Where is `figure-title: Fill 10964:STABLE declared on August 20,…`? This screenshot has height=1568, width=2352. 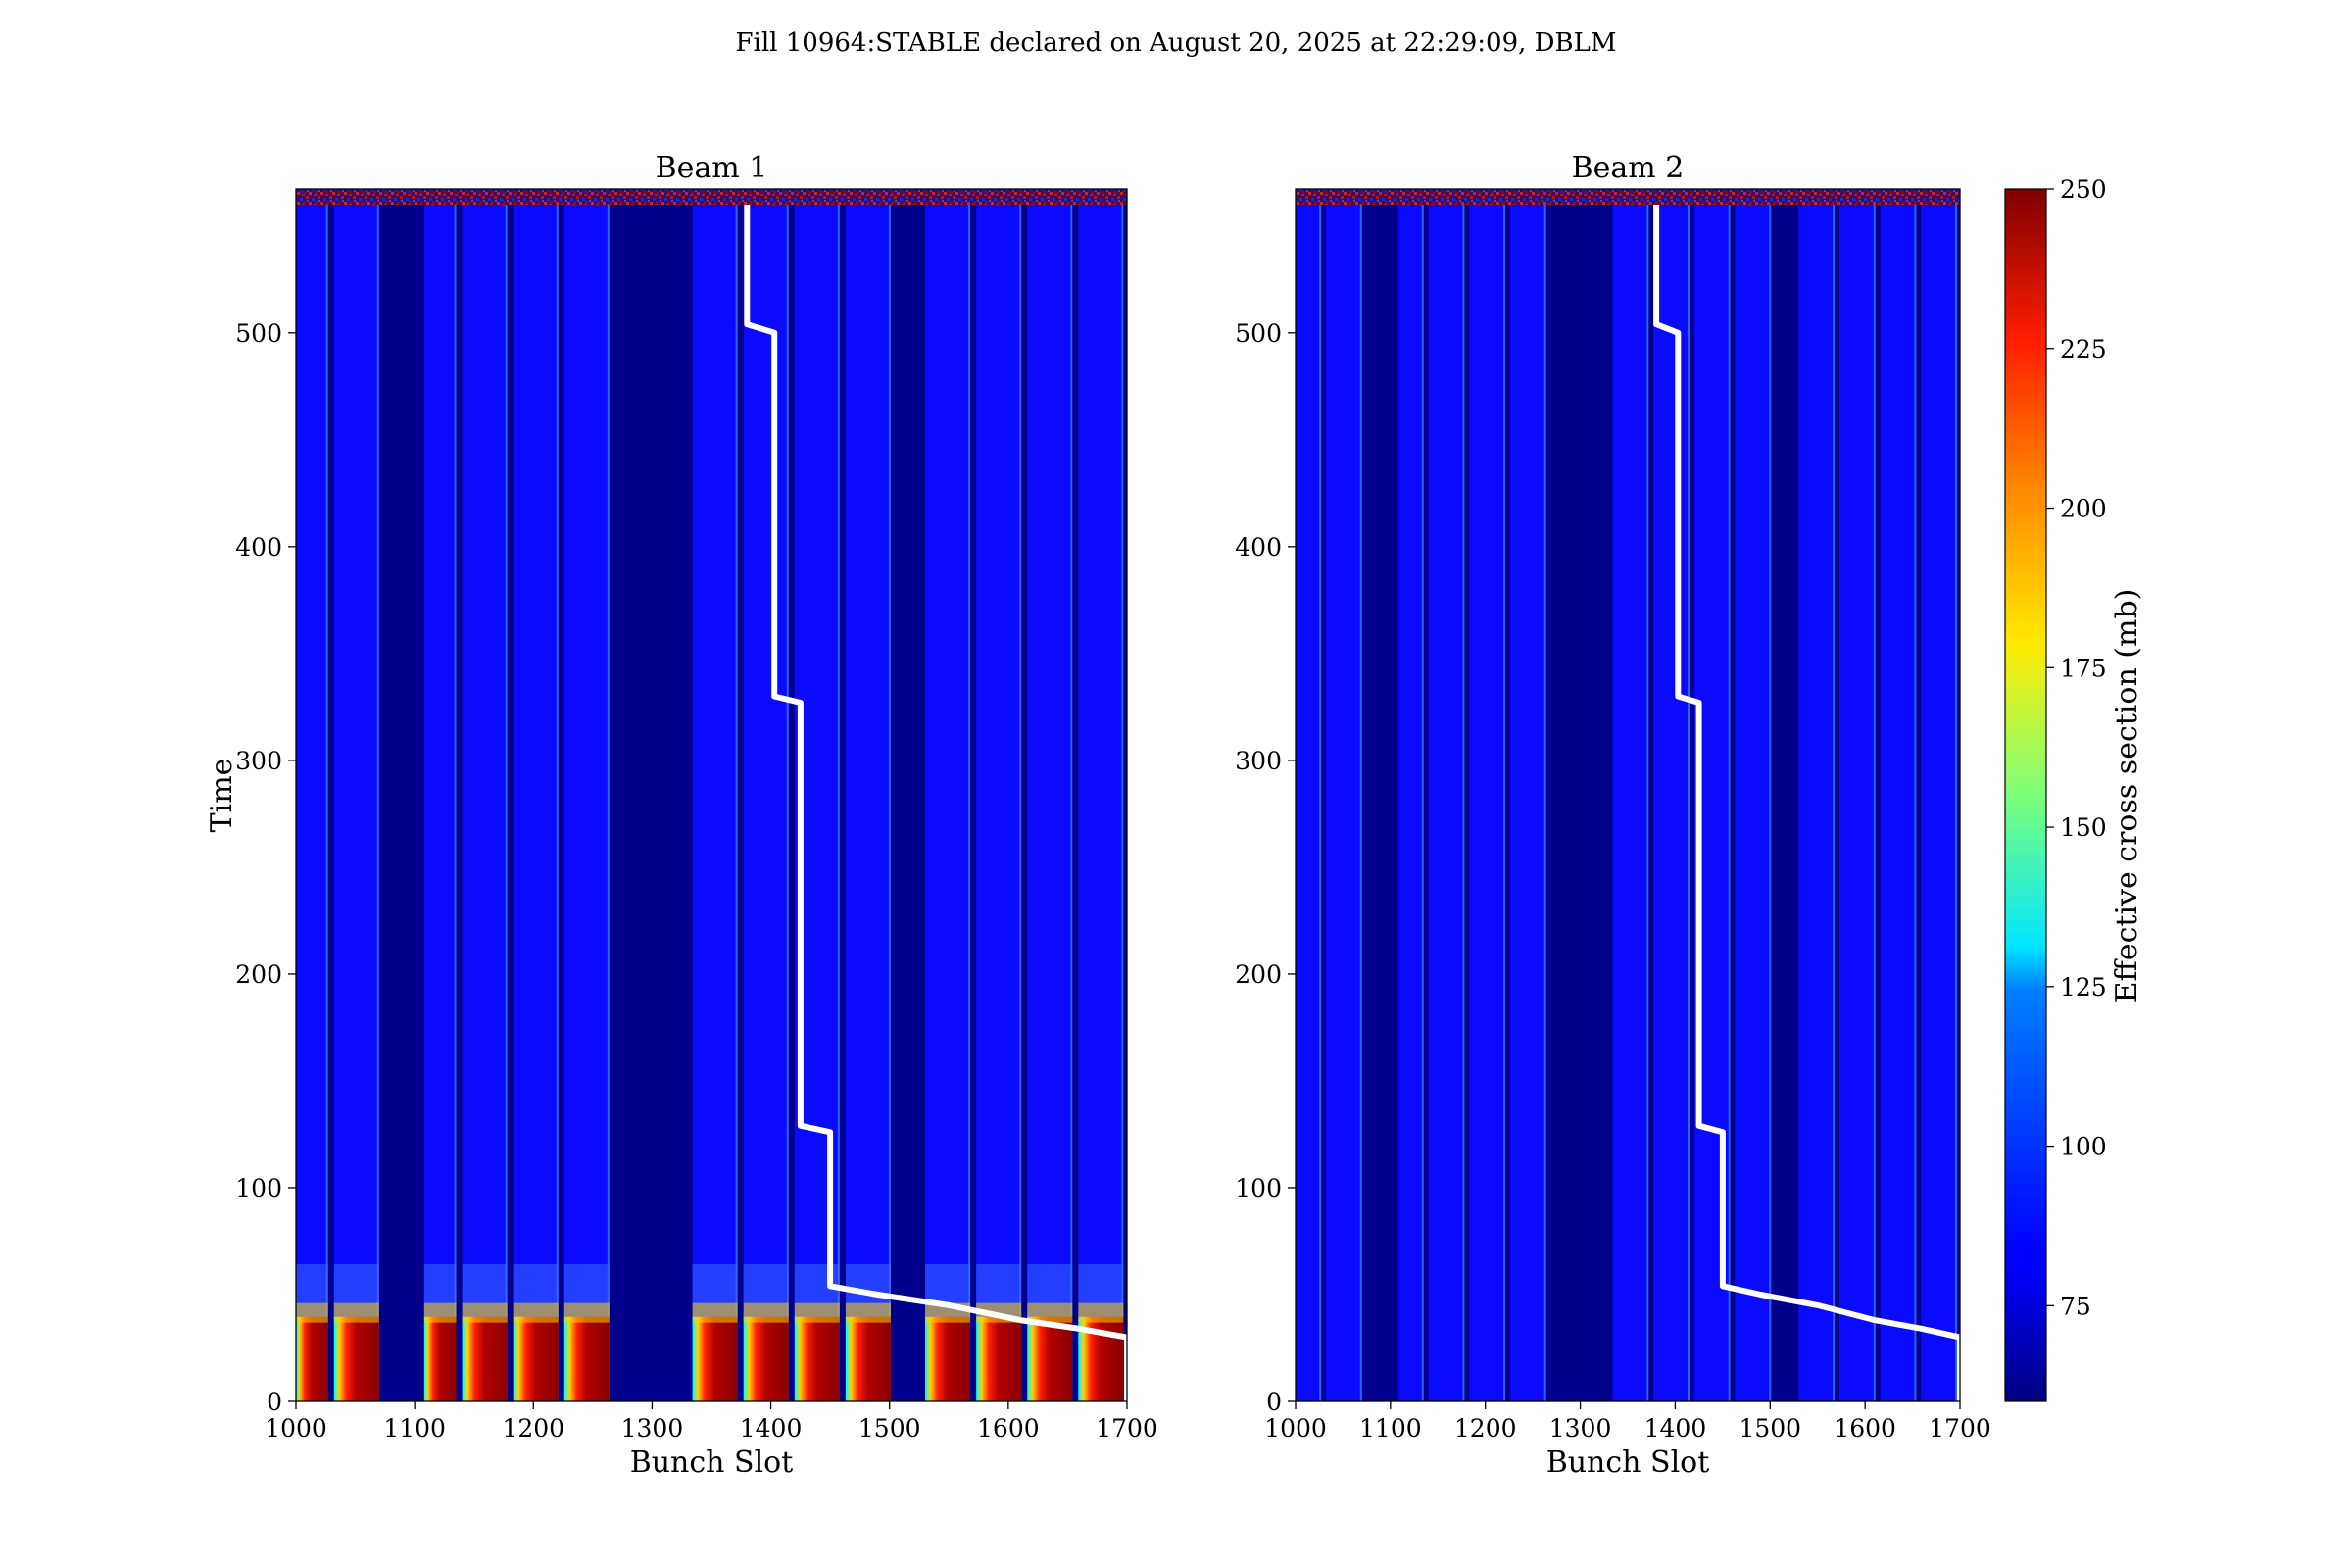 figure-title: Fill 10964:STABLE declared on August 20,… is located at coordinates (1175, 43).